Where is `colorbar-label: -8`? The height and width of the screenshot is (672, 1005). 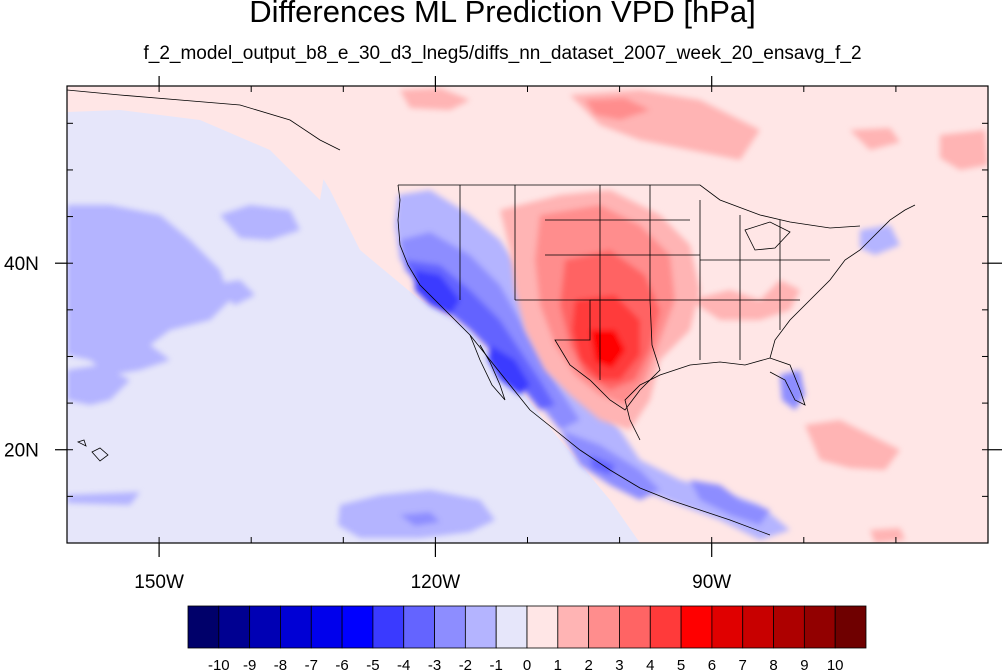 colorbar-label: -8 is located at coordinates (280, 664).